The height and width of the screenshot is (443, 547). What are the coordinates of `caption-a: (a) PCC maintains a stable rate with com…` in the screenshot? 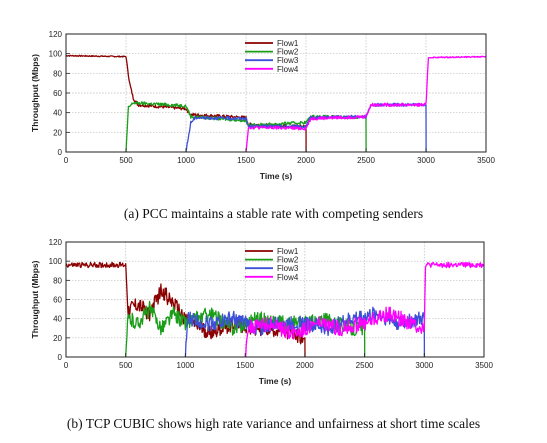 It's located at (273, 213).